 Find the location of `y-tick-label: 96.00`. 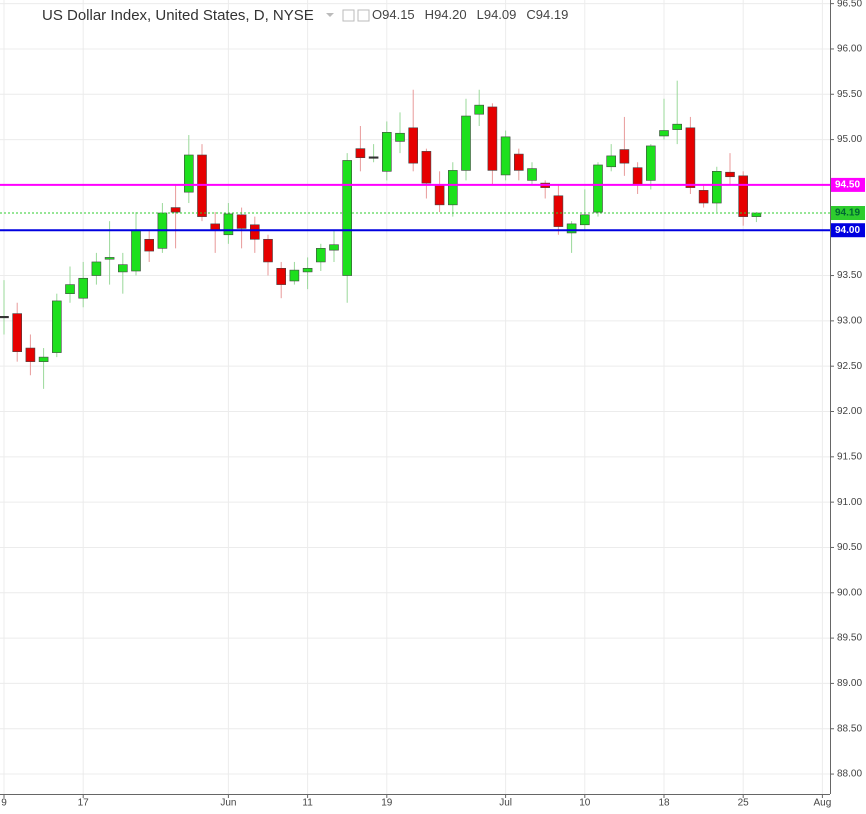

y-tick-label: 96.00 is located at coordinates (849, 49).